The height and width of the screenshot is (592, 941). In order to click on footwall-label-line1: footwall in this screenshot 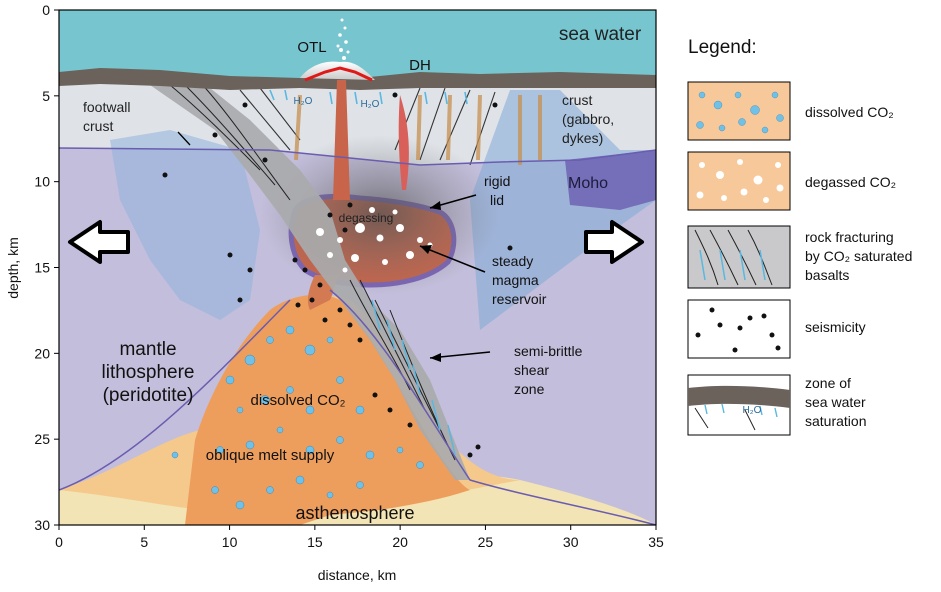, I will do `click(106, 107)`.